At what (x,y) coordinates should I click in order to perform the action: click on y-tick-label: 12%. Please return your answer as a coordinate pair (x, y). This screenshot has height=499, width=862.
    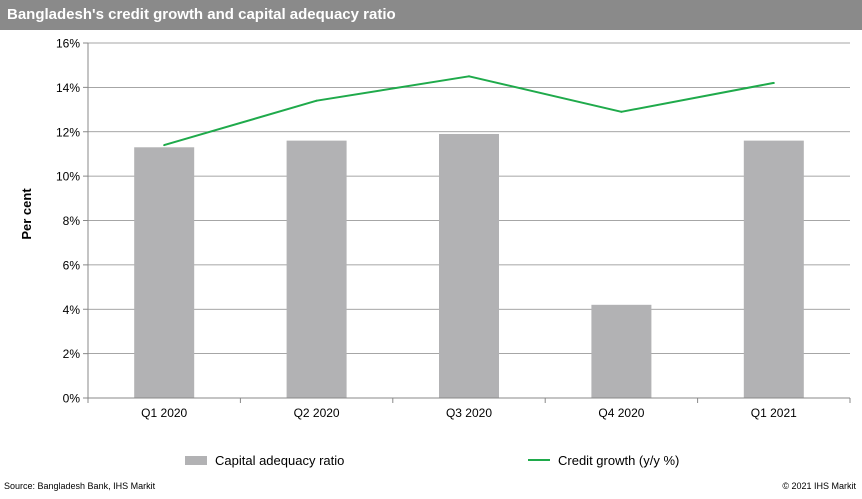
    Looking at the image, I should click on (68, 132).